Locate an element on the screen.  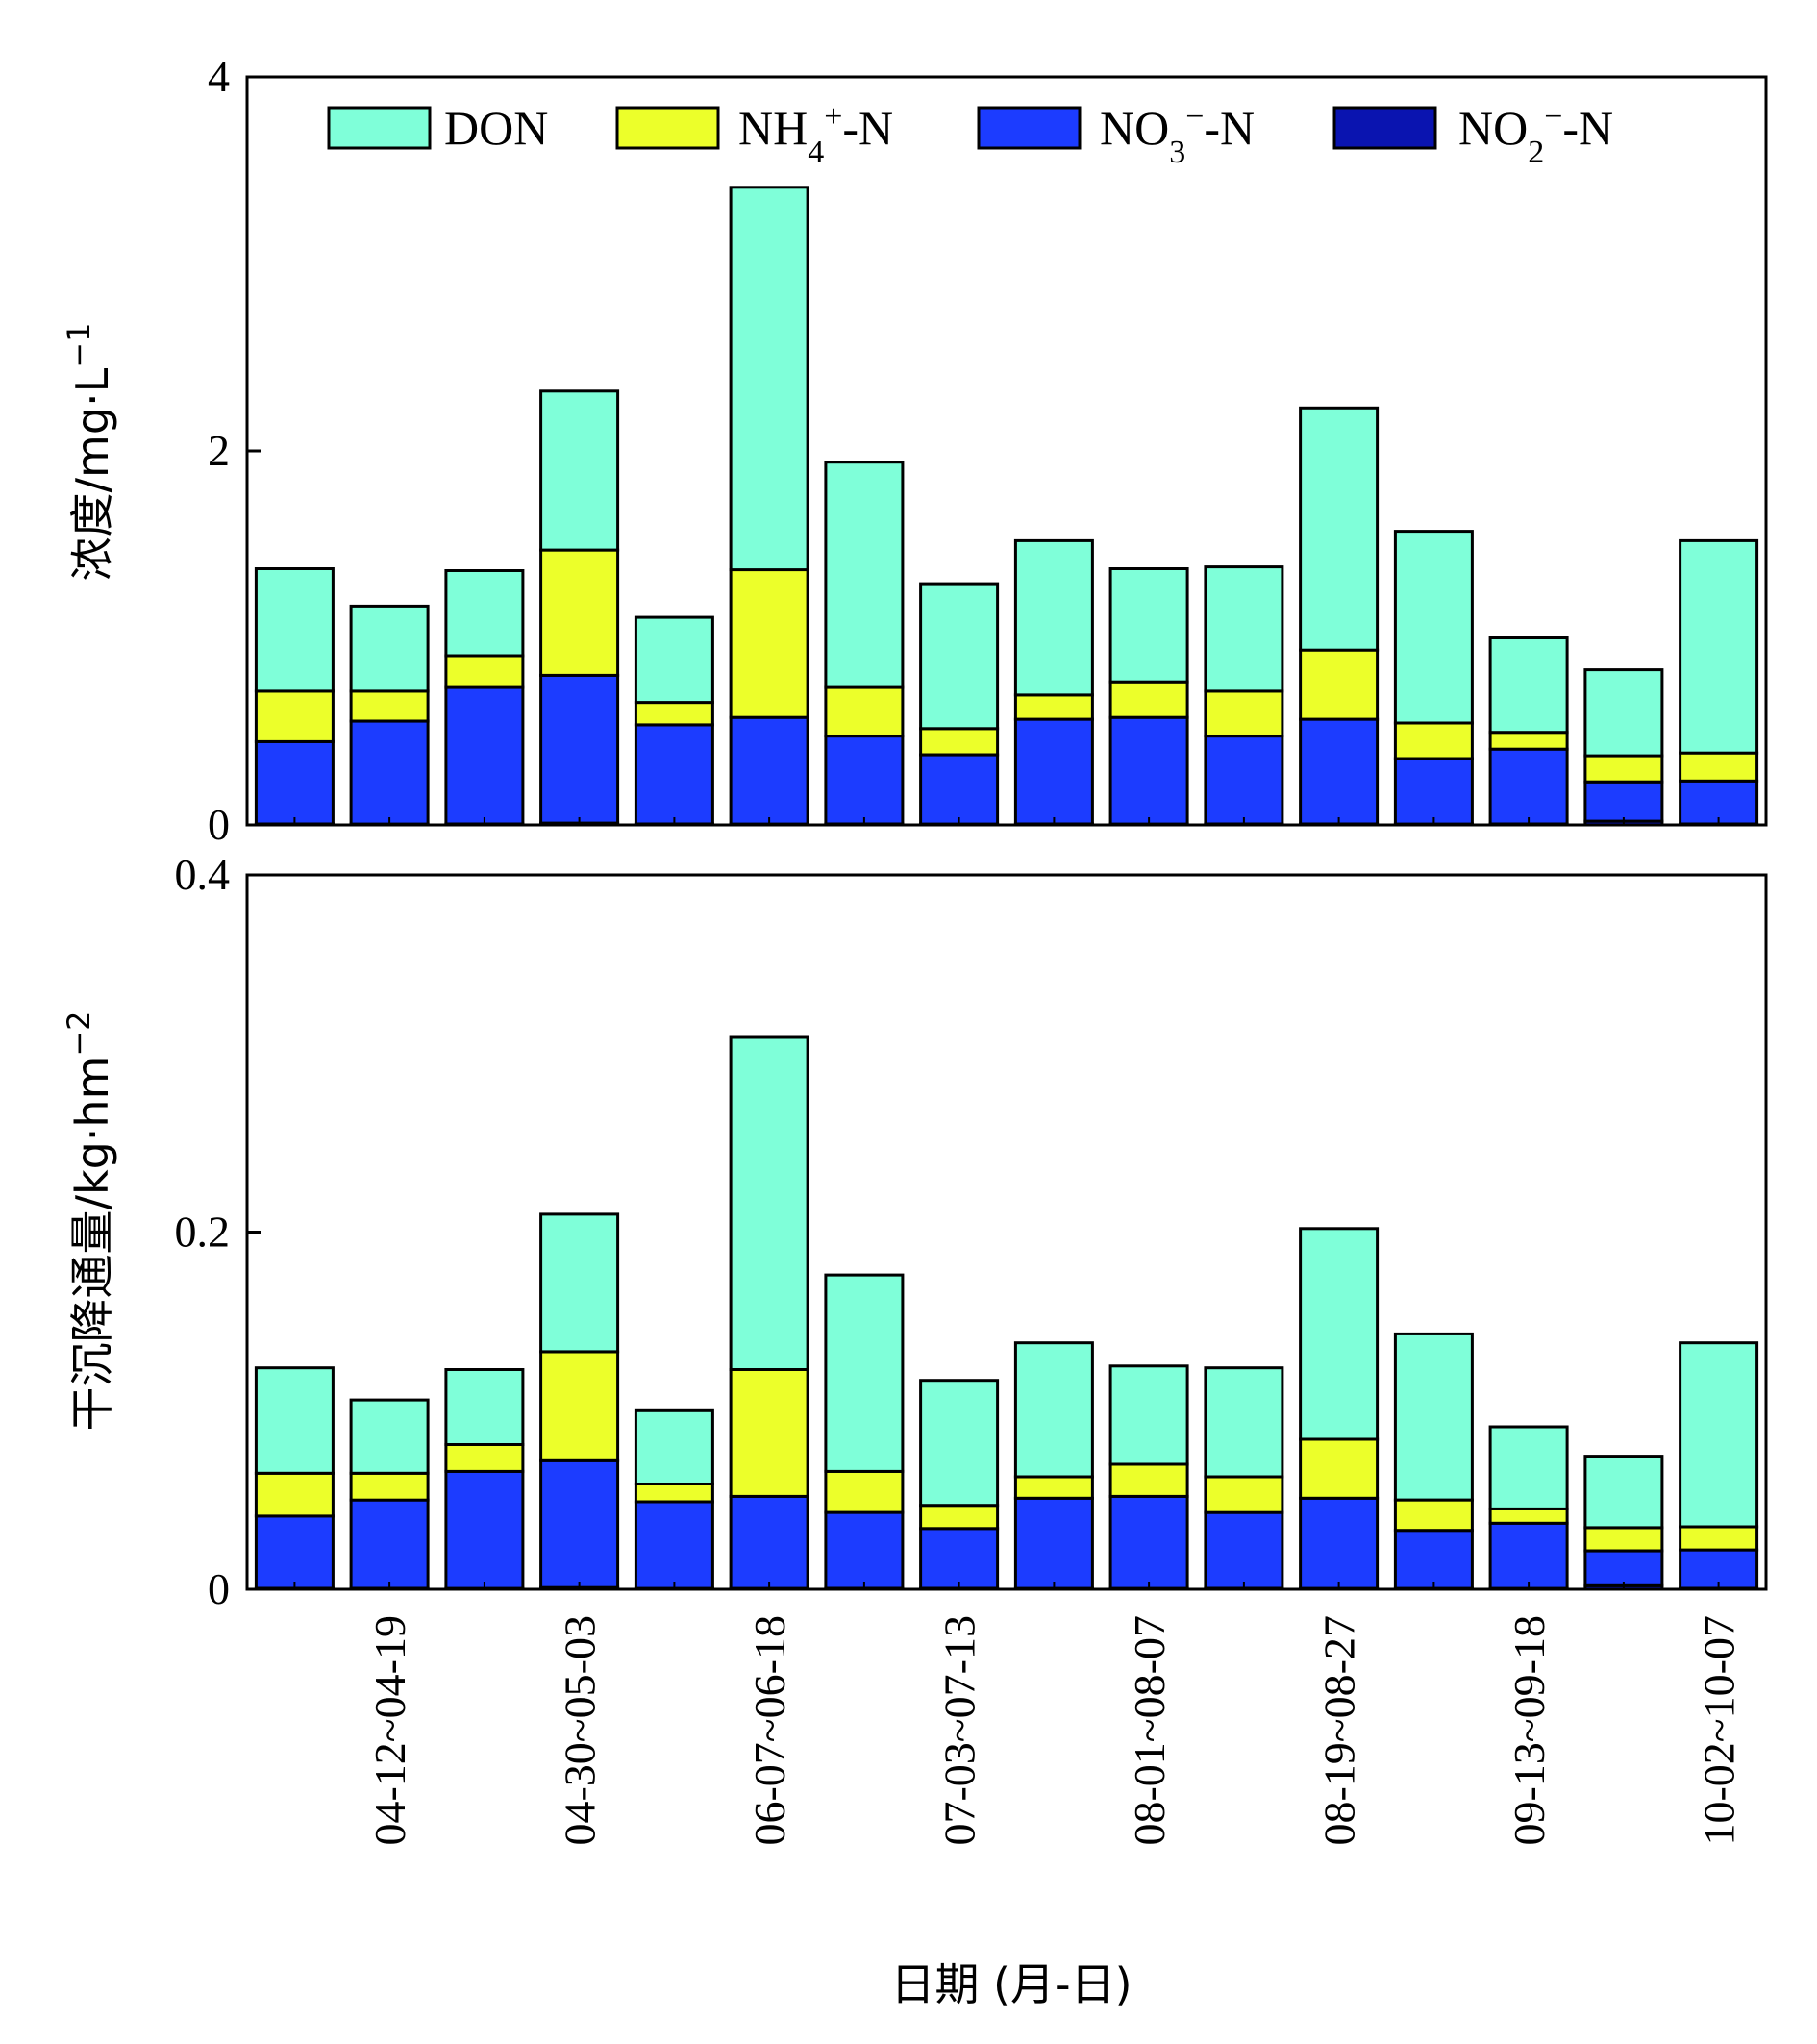
top-y-tick-label-1: 2 is located at coordinates (219, 450).